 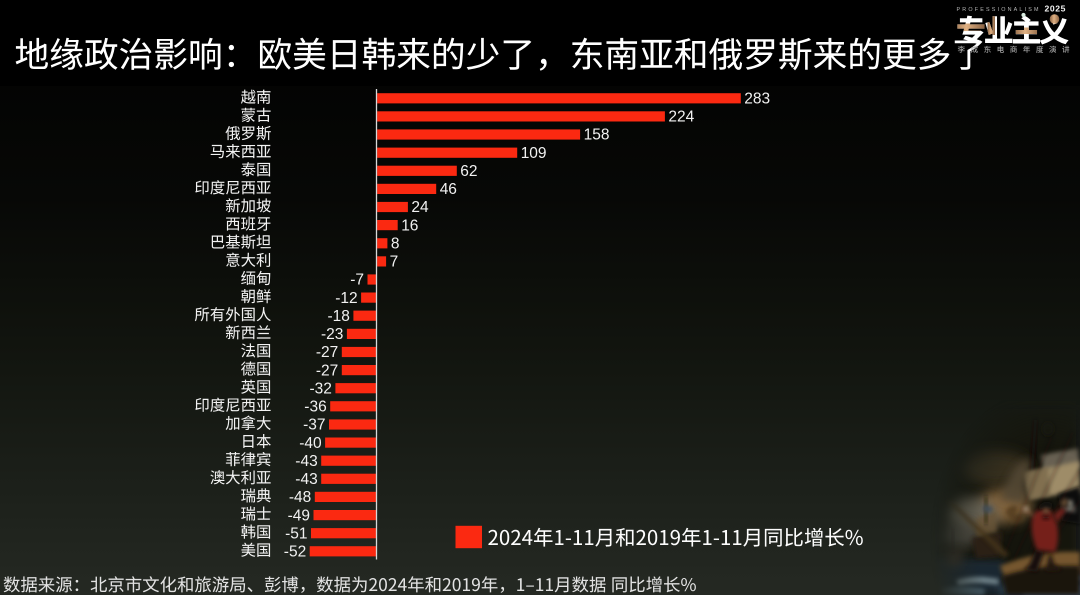 I want to click on svg-text: 109, so click(x=534, y=153).